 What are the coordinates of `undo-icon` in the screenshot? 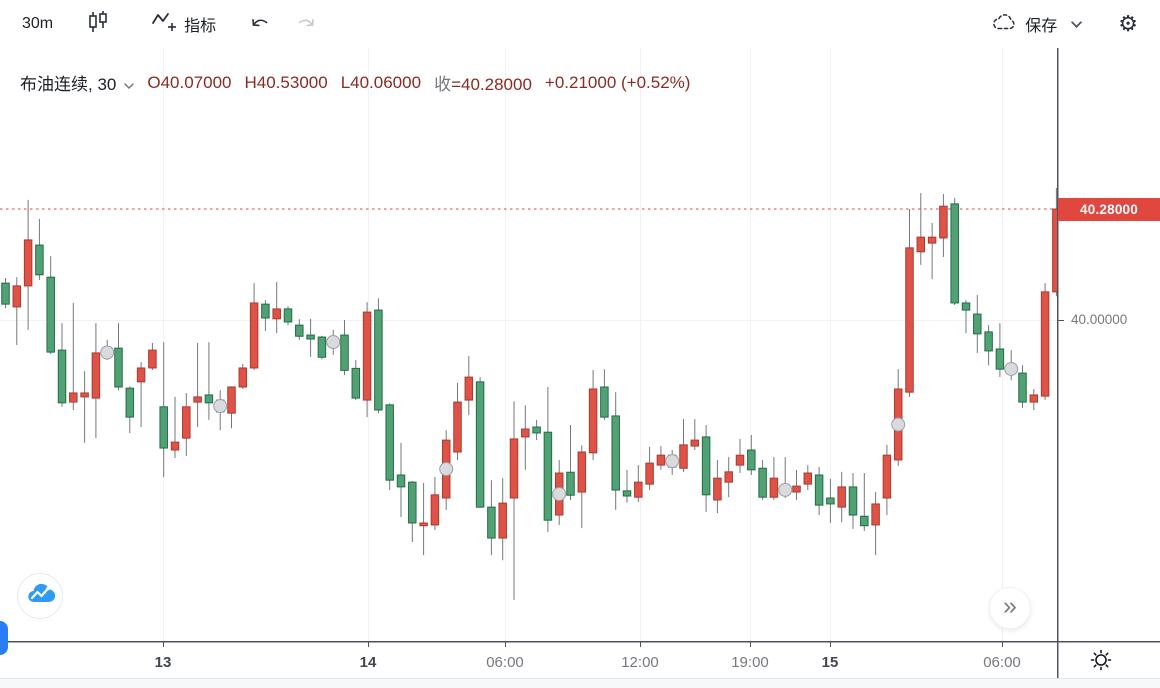 It's located at (260, 24).